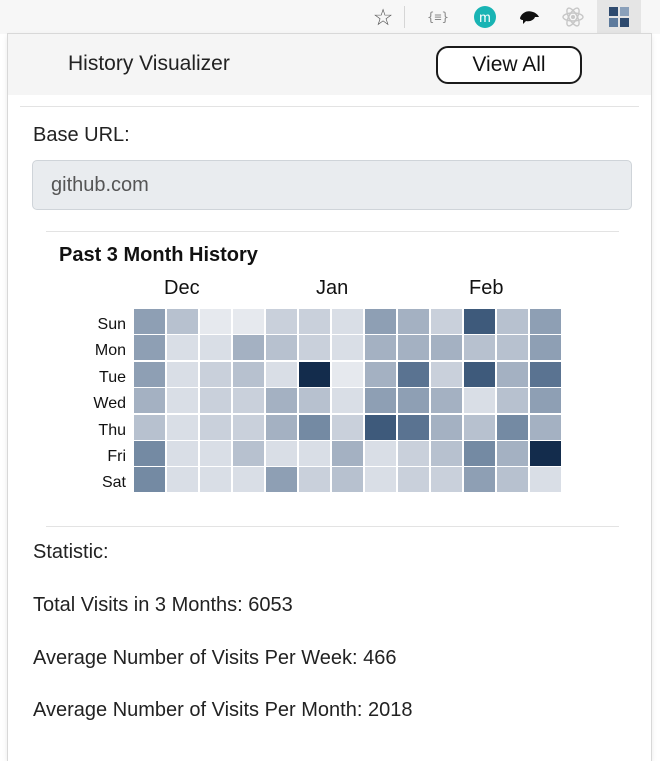 The height and width of the screenshot is (761, 660). Describe the element at coordinates (329, 64) in the screenshot. I see `popup-header: History Visualizer View All` at that location.